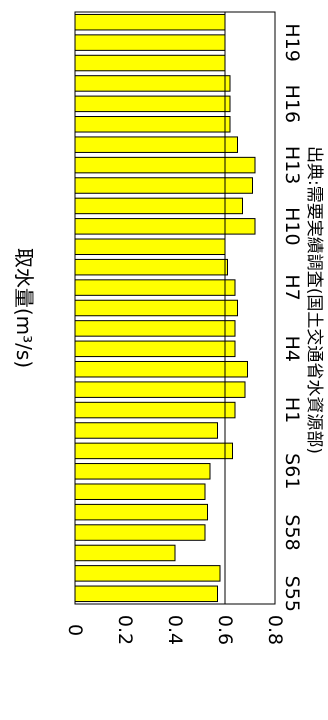 Image resolution: width=328 pixels, height=720 pixels. What do you see at coordinates (292, 42) in the screenshot?
I see `category-tick-label: H19` at bounding box center [292, 42].